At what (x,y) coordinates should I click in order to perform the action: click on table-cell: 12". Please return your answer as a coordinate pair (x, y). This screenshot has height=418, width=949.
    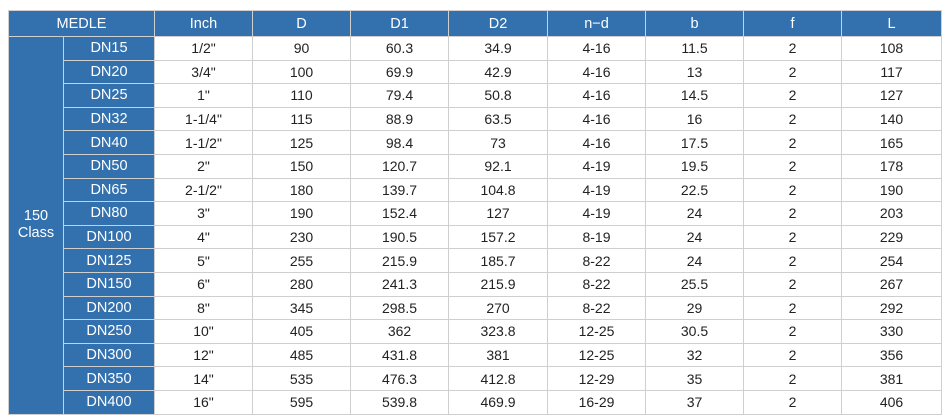
    Looking at the image, I should click on (203, 355).